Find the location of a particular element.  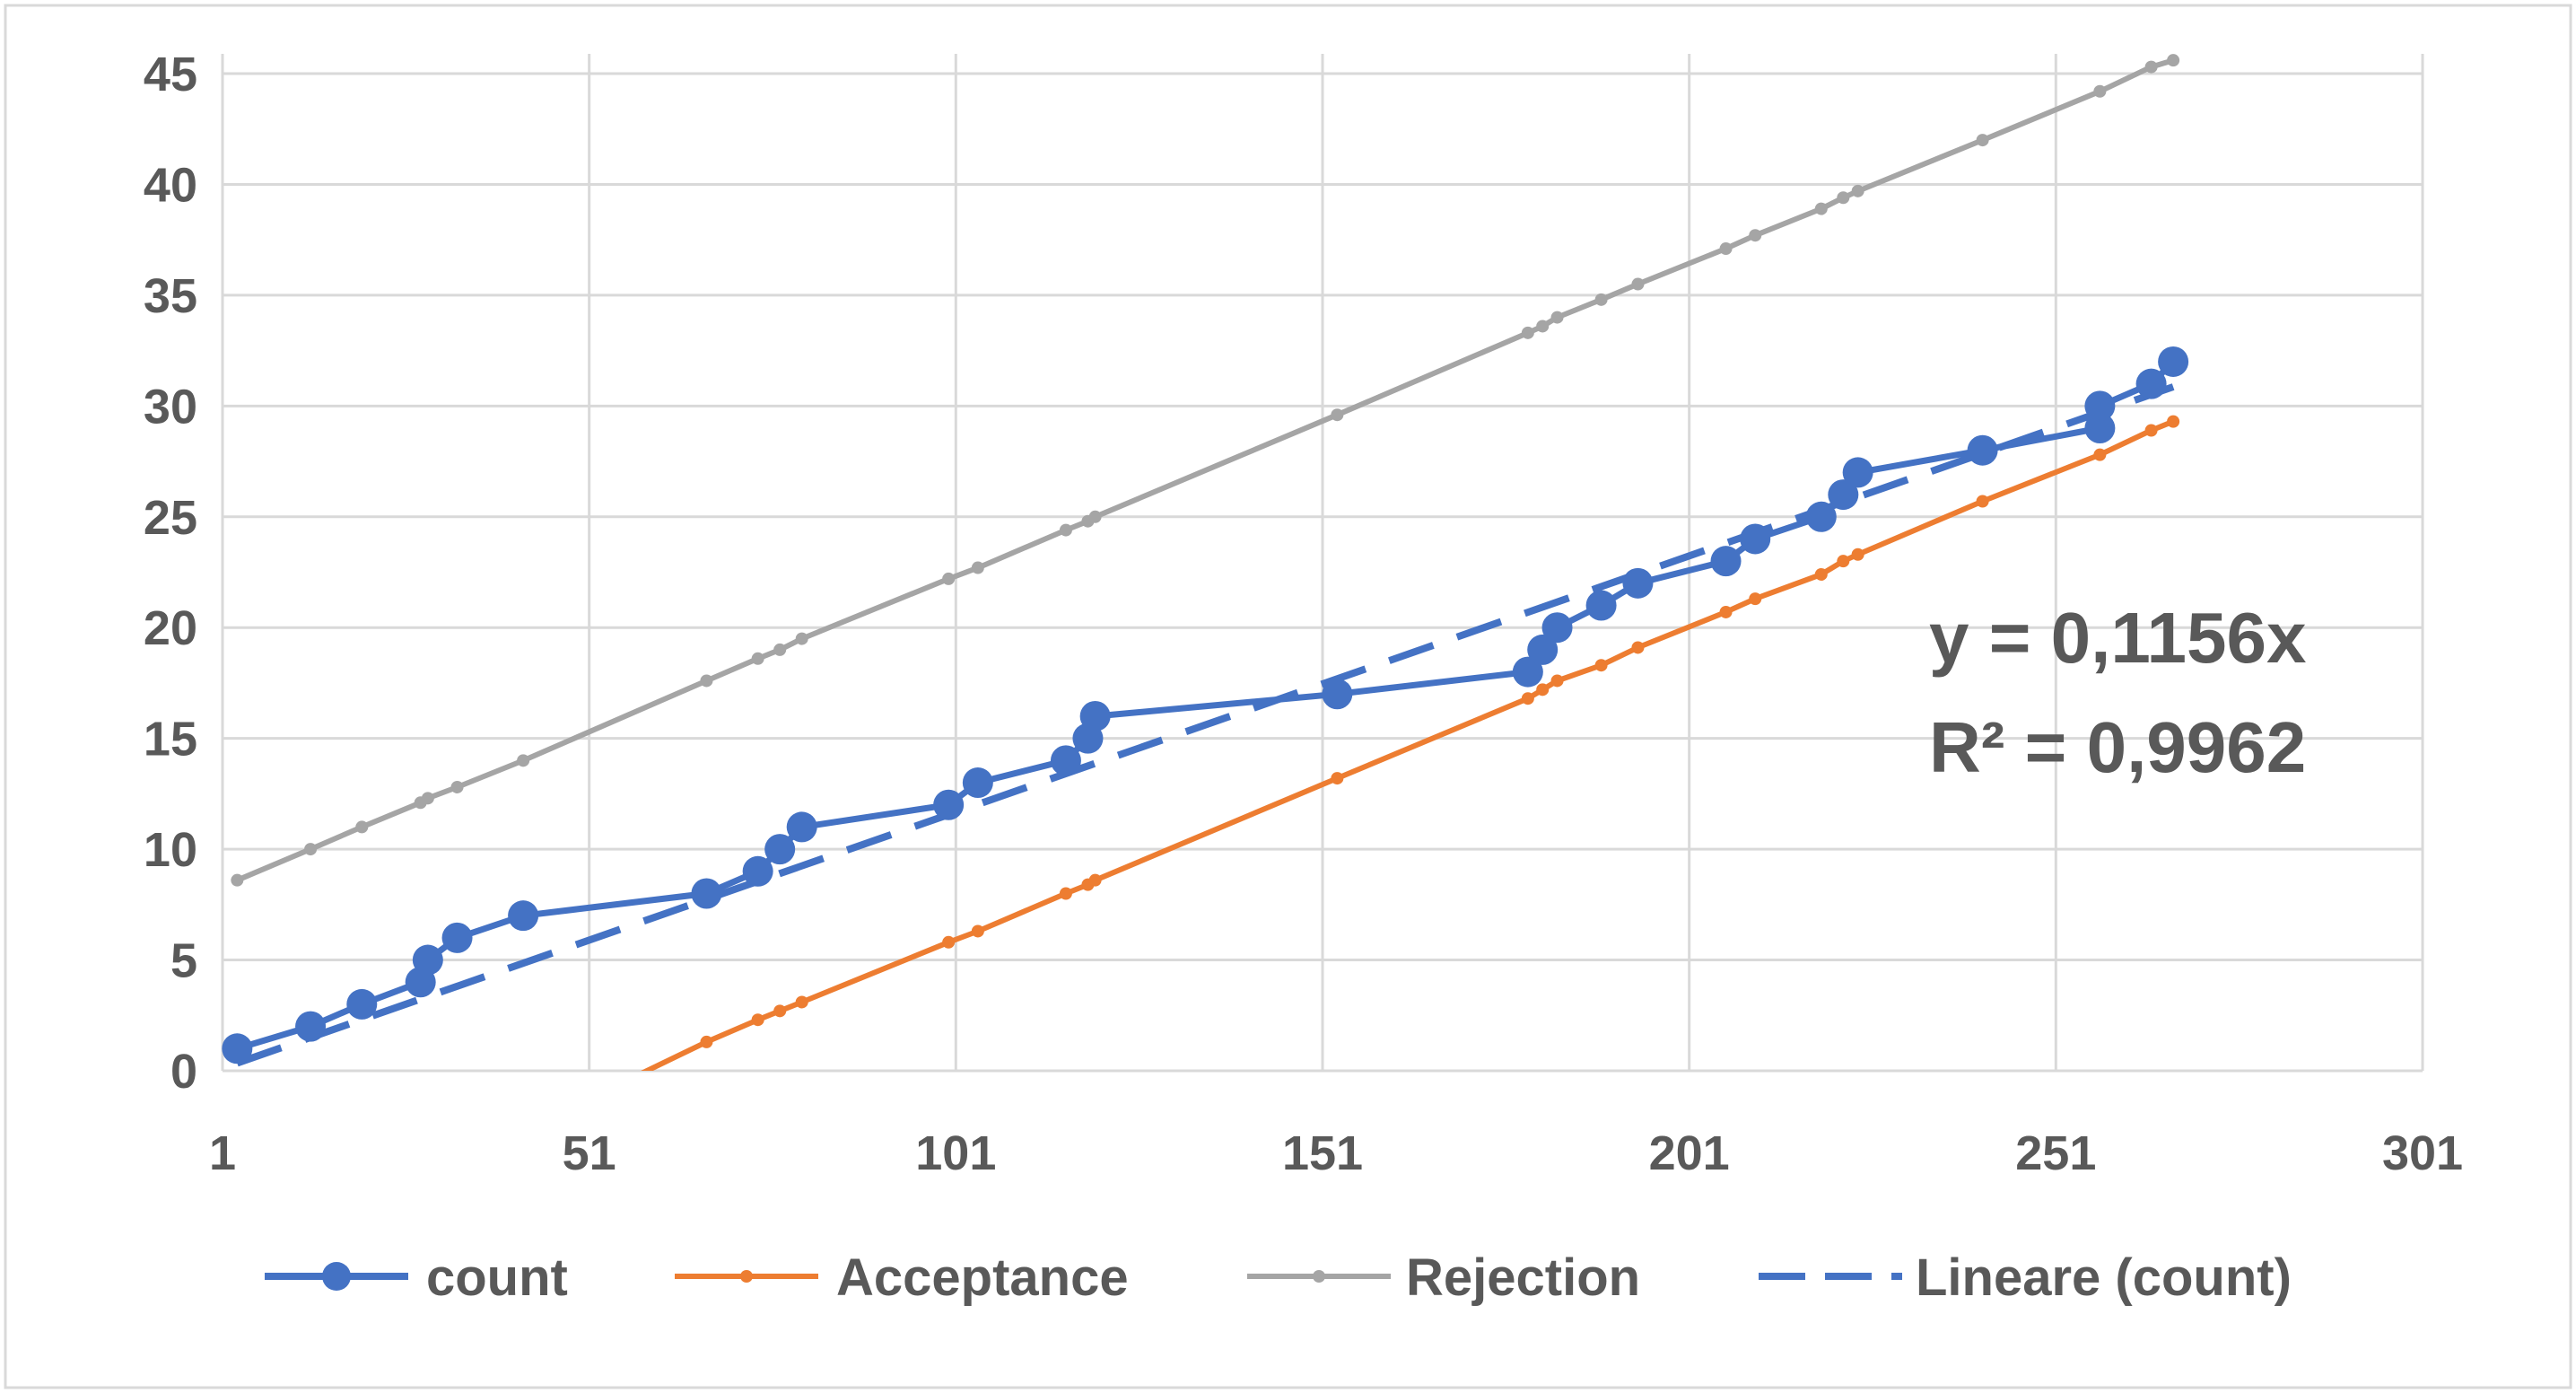

y-tick-label-35: 35 is located at coordinates (170, 296).